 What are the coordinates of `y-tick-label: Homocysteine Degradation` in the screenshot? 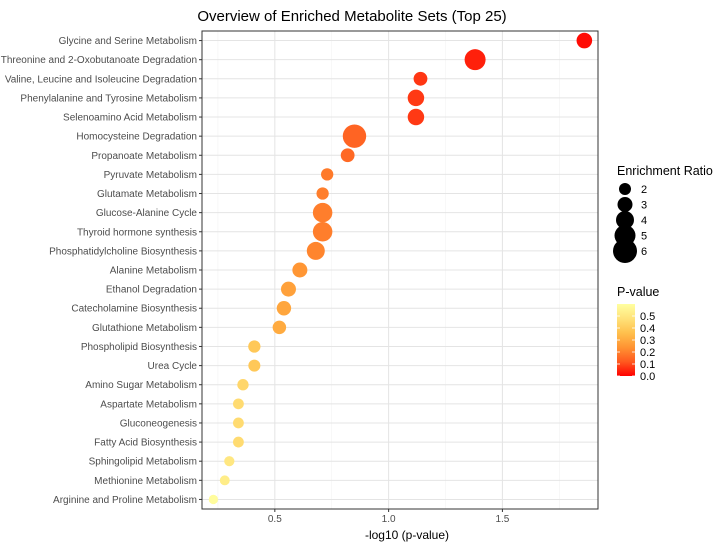 It's located at (136, 137).